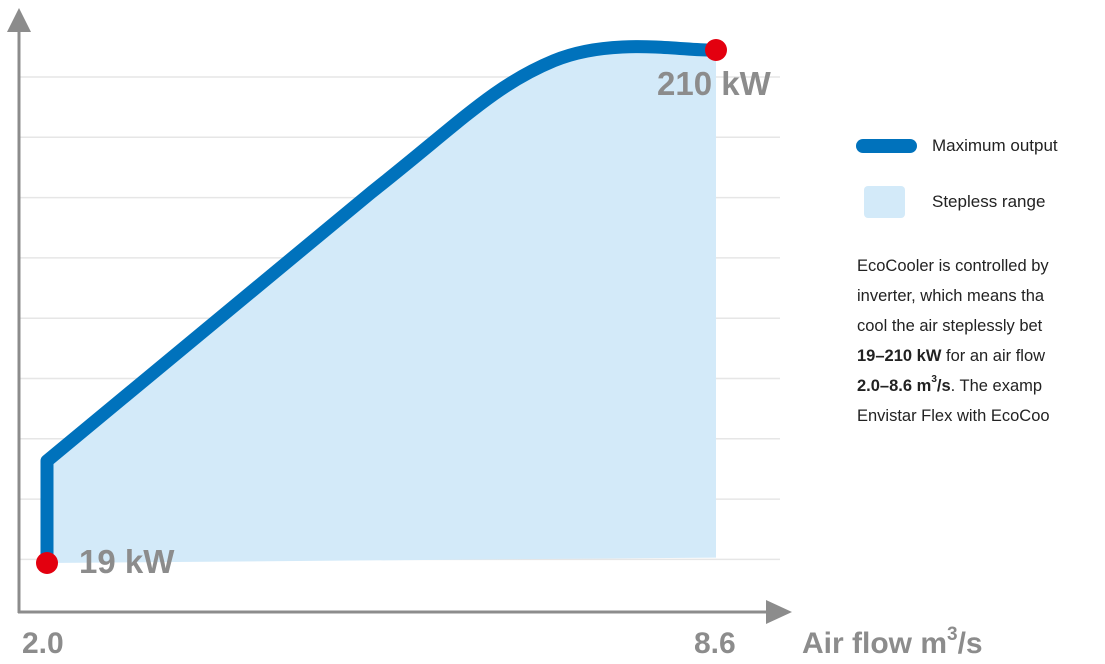 Image resolution: width=1105 pixels, height=664 pixels. I want to click on x-tick-label-min: 2.0, so click(43, 643).